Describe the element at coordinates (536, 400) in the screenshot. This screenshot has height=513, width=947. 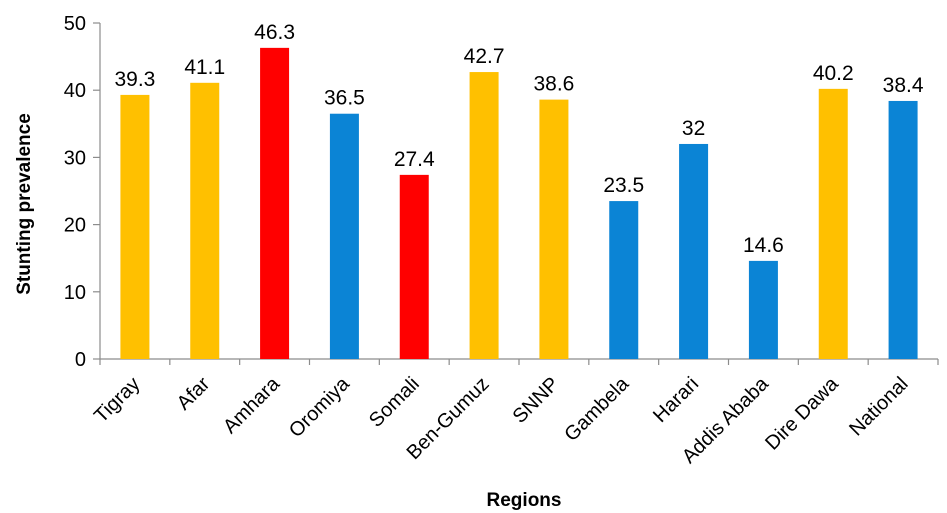
I see `x-tick-label: SNNP` at that location.